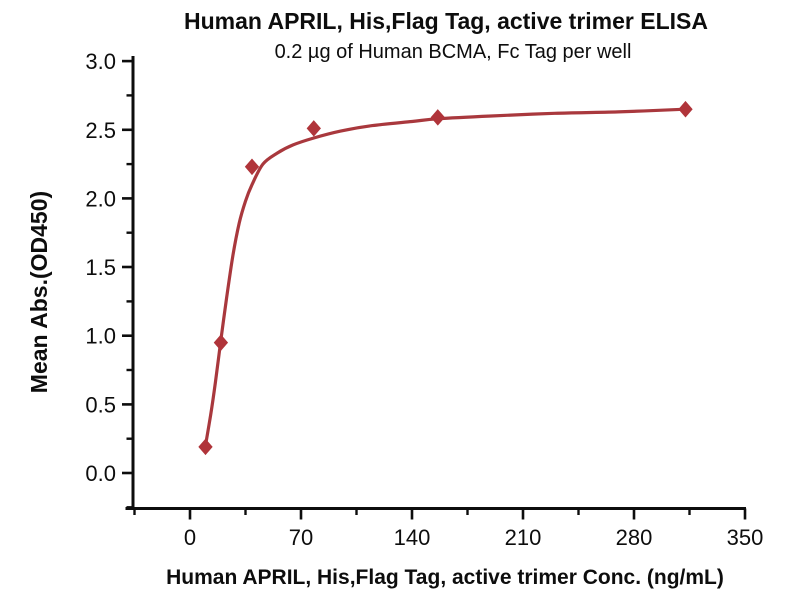 Image resolution: width=800 pixels, height=600 pixels. What do you see at coordinates (523, 537) in the screenshot?
I see `x-tick-label: 210` at bounding box center [523, 537].